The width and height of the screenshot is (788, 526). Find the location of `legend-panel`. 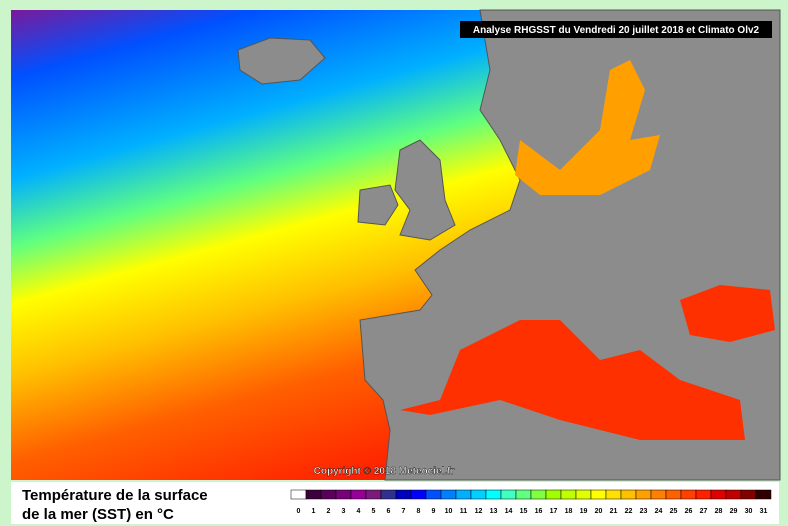

legend-panel is located at coordinates (395, 503).